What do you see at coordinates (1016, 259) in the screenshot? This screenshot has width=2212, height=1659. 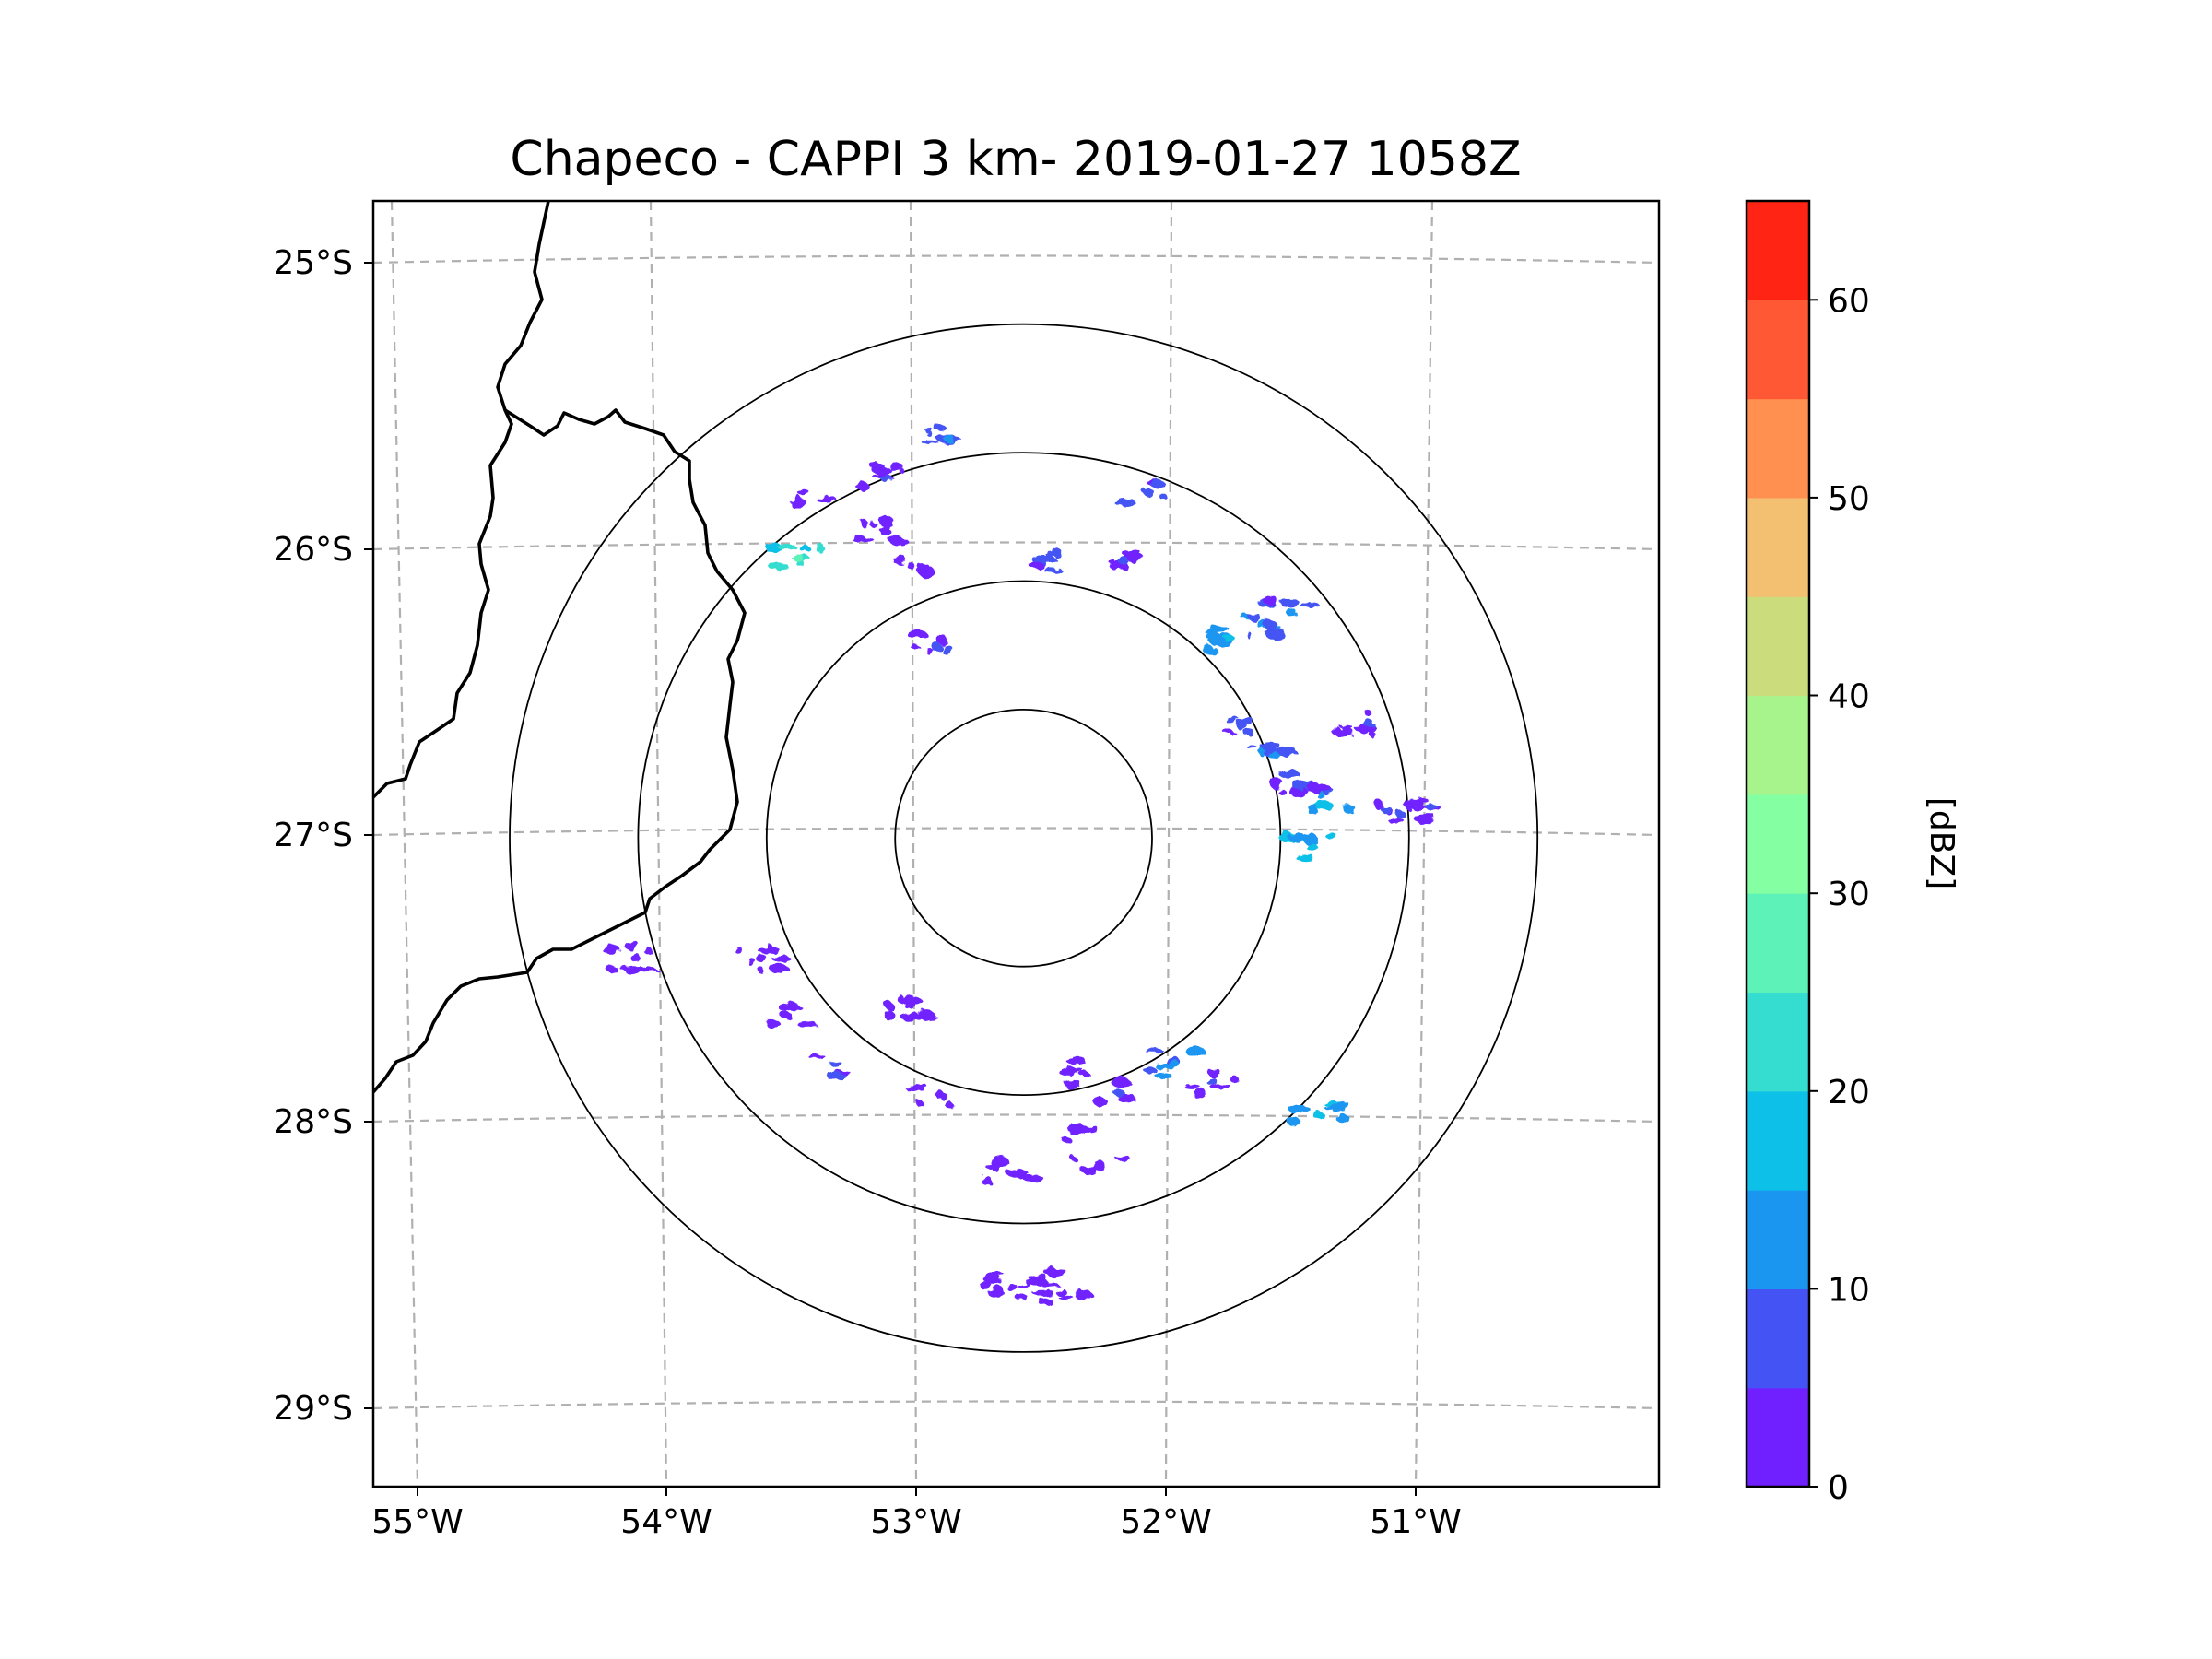 I see `parallel-25s` at bounding box center [1016, 259].